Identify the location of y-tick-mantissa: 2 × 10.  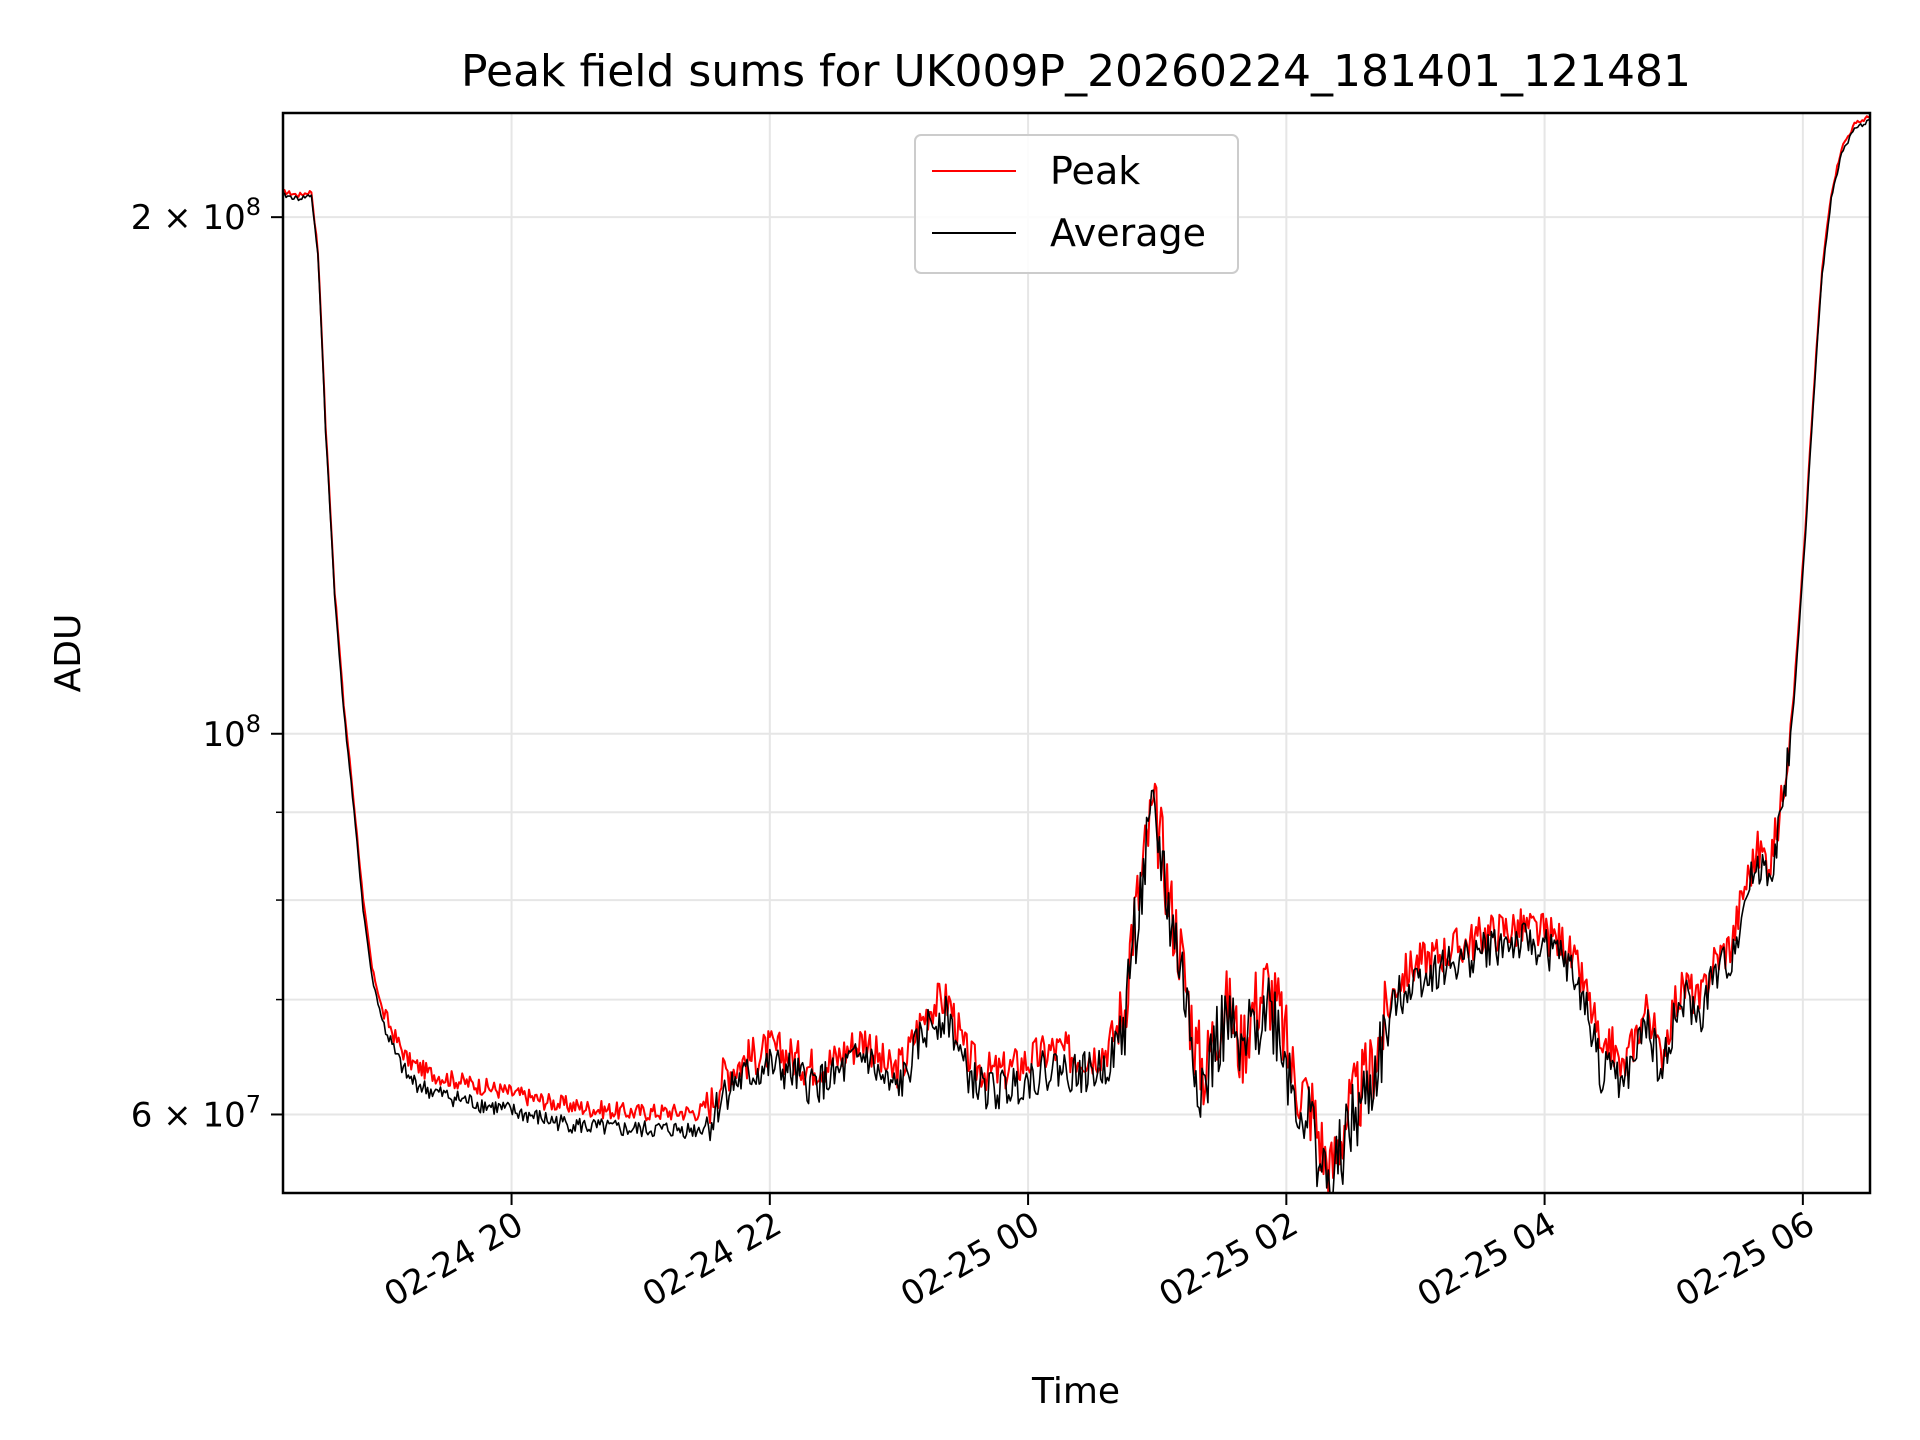
(188, 218).